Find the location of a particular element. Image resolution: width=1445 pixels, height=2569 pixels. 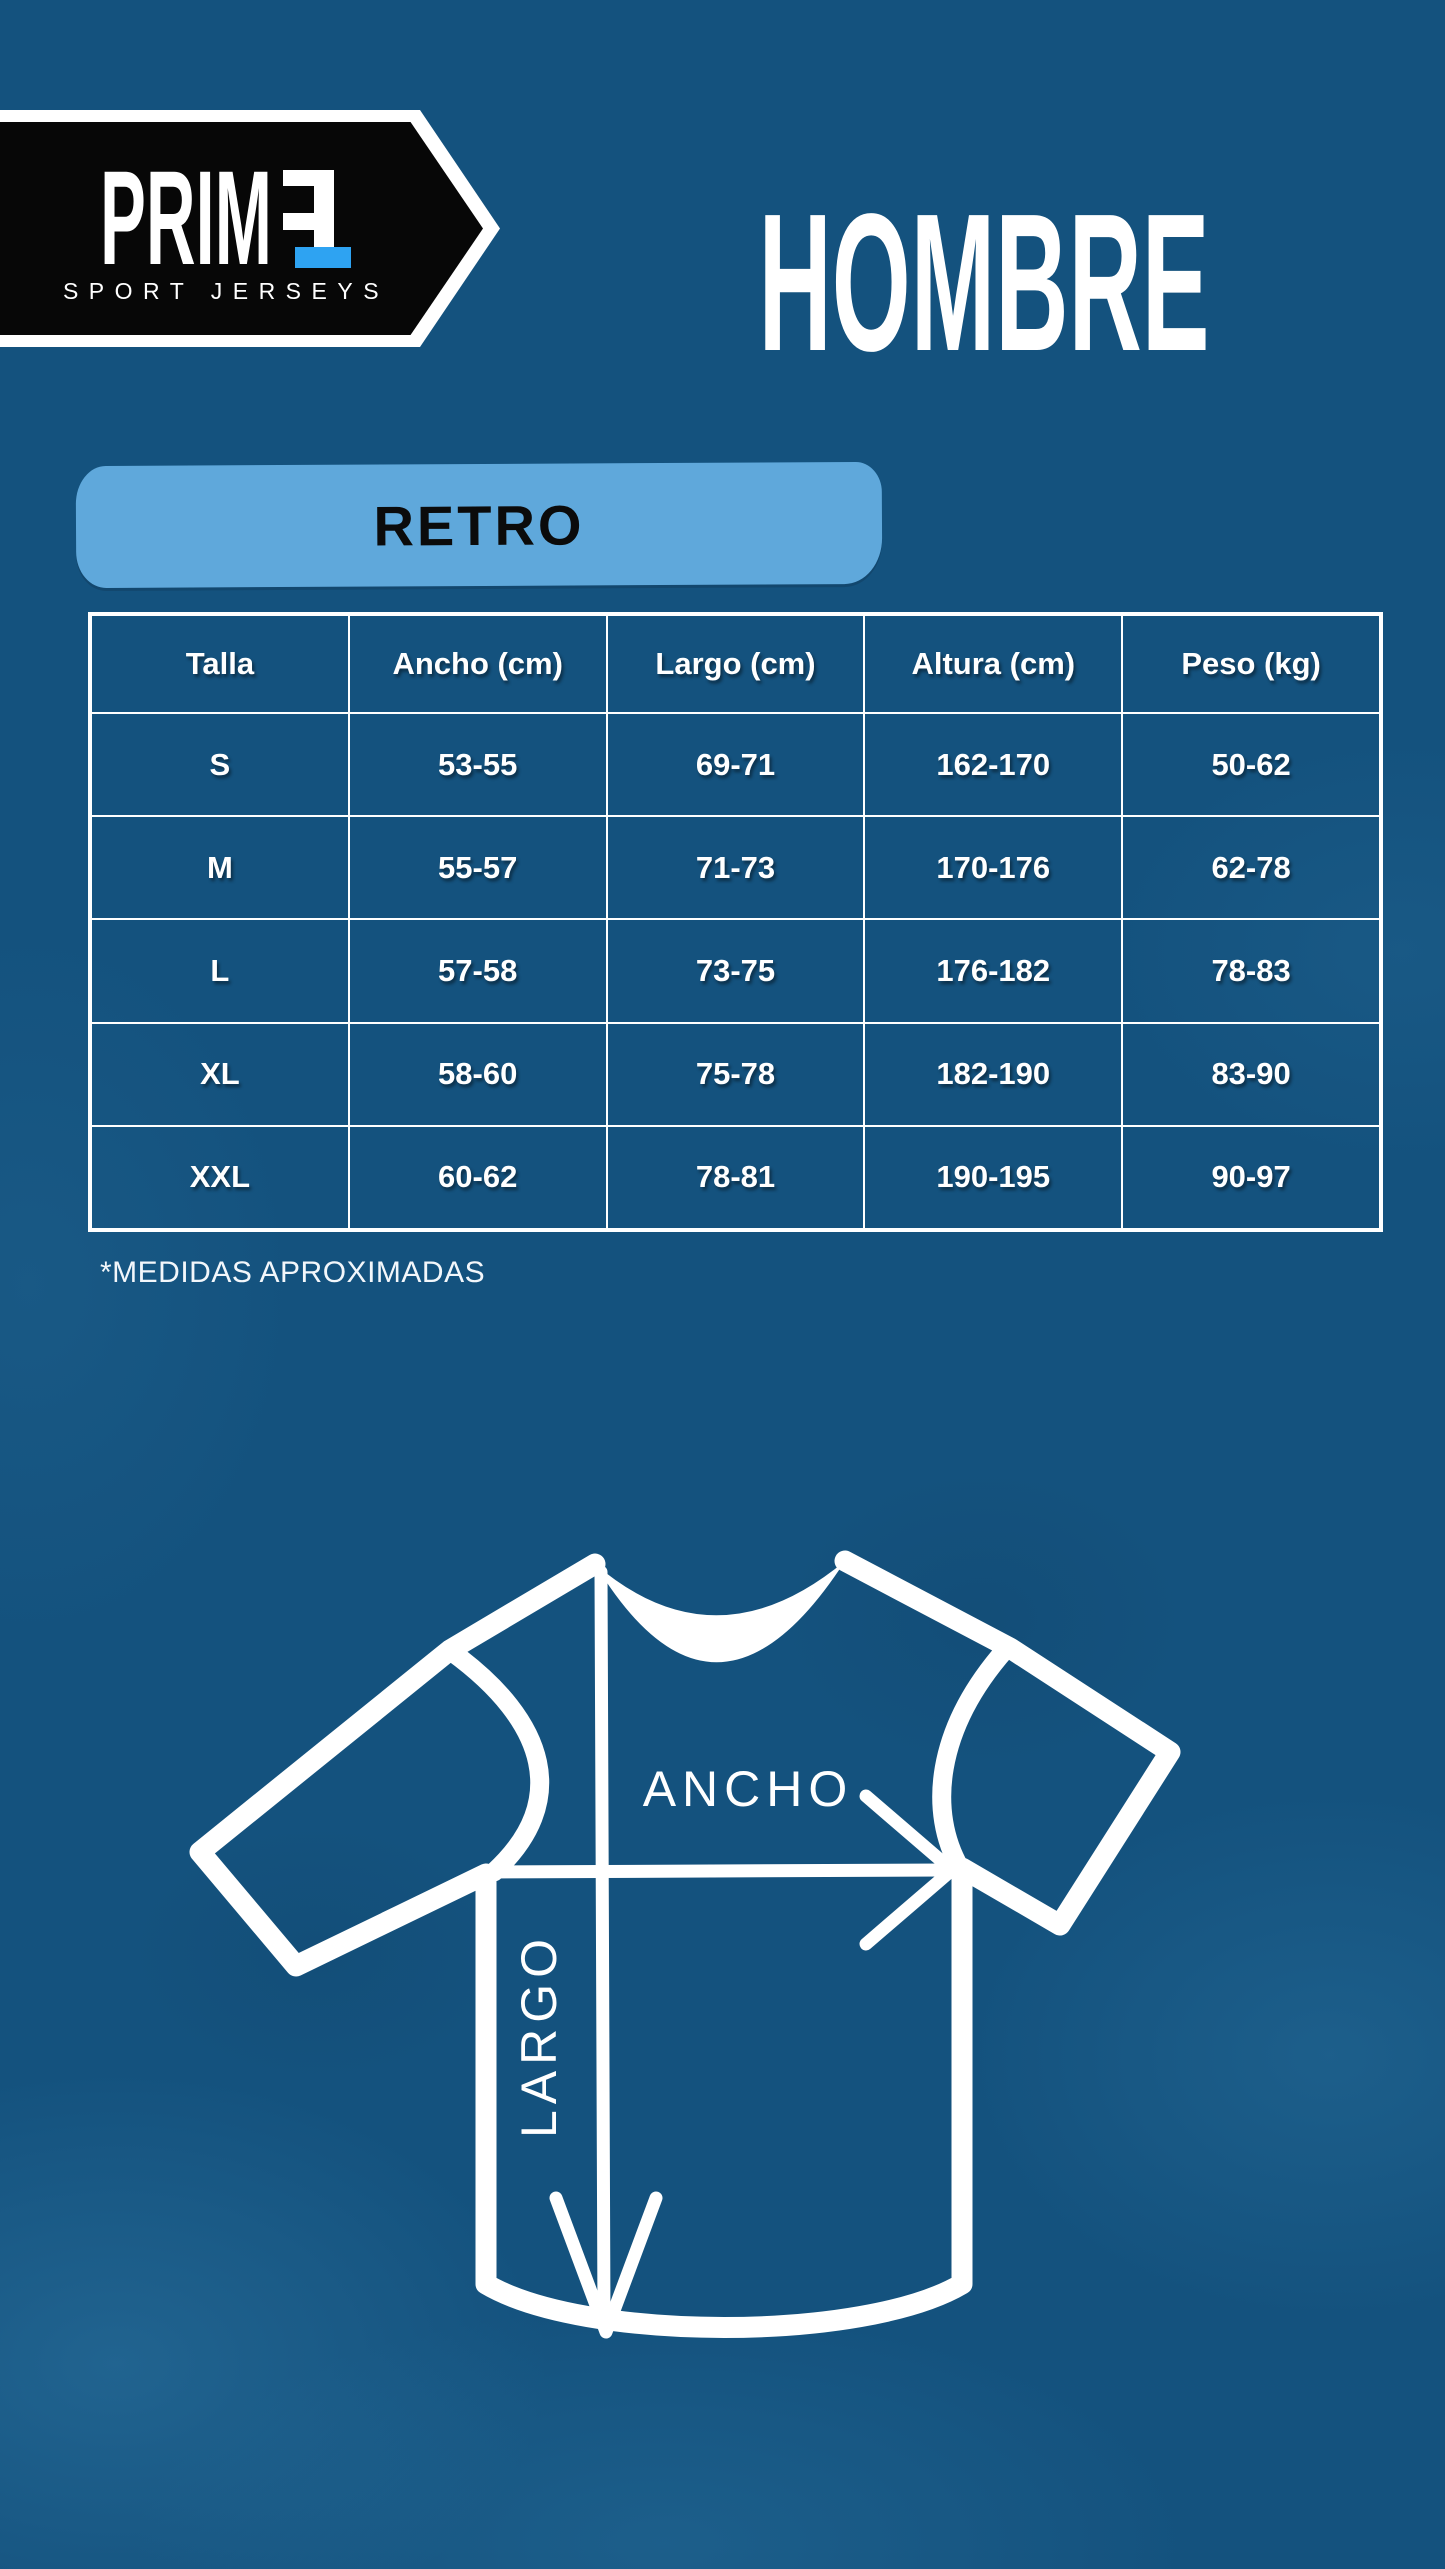

brand-text: PRIM is located at coordinates (186, 218).